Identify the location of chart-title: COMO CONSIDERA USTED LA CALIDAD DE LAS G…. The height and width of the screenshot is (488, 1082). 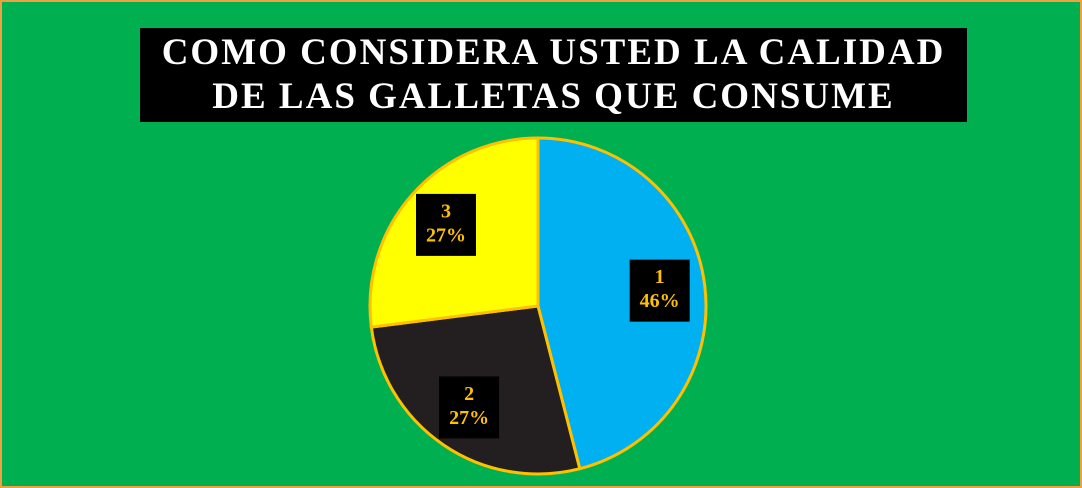
(553, 75).